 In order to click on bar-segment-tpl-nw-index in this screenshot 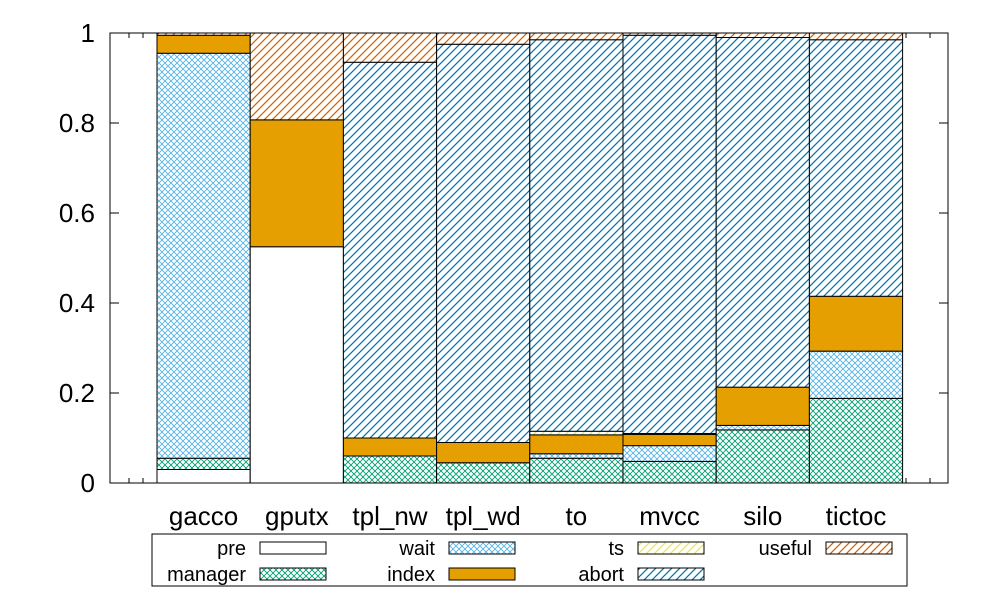, I will do `click(390, 447)`.